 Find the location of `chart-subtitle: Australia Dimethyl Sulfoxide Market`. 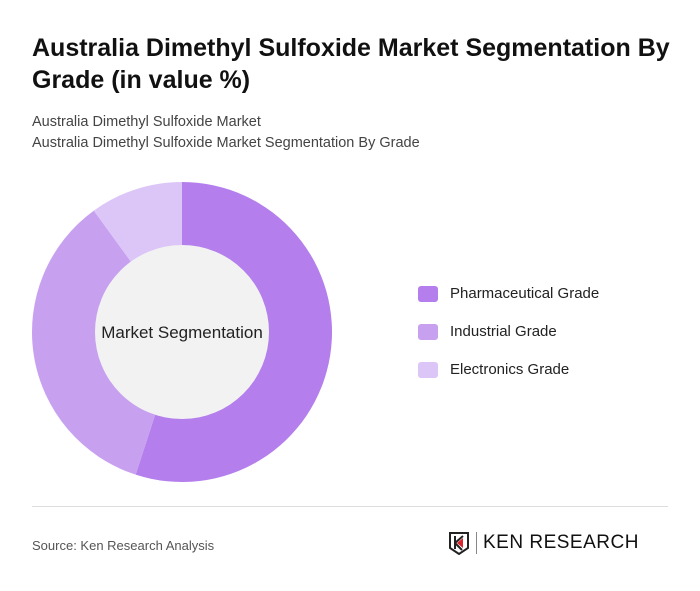

chart-subtitle: Australia Dimethyl Sulfoxide Market is located at coordinates (146, 122).